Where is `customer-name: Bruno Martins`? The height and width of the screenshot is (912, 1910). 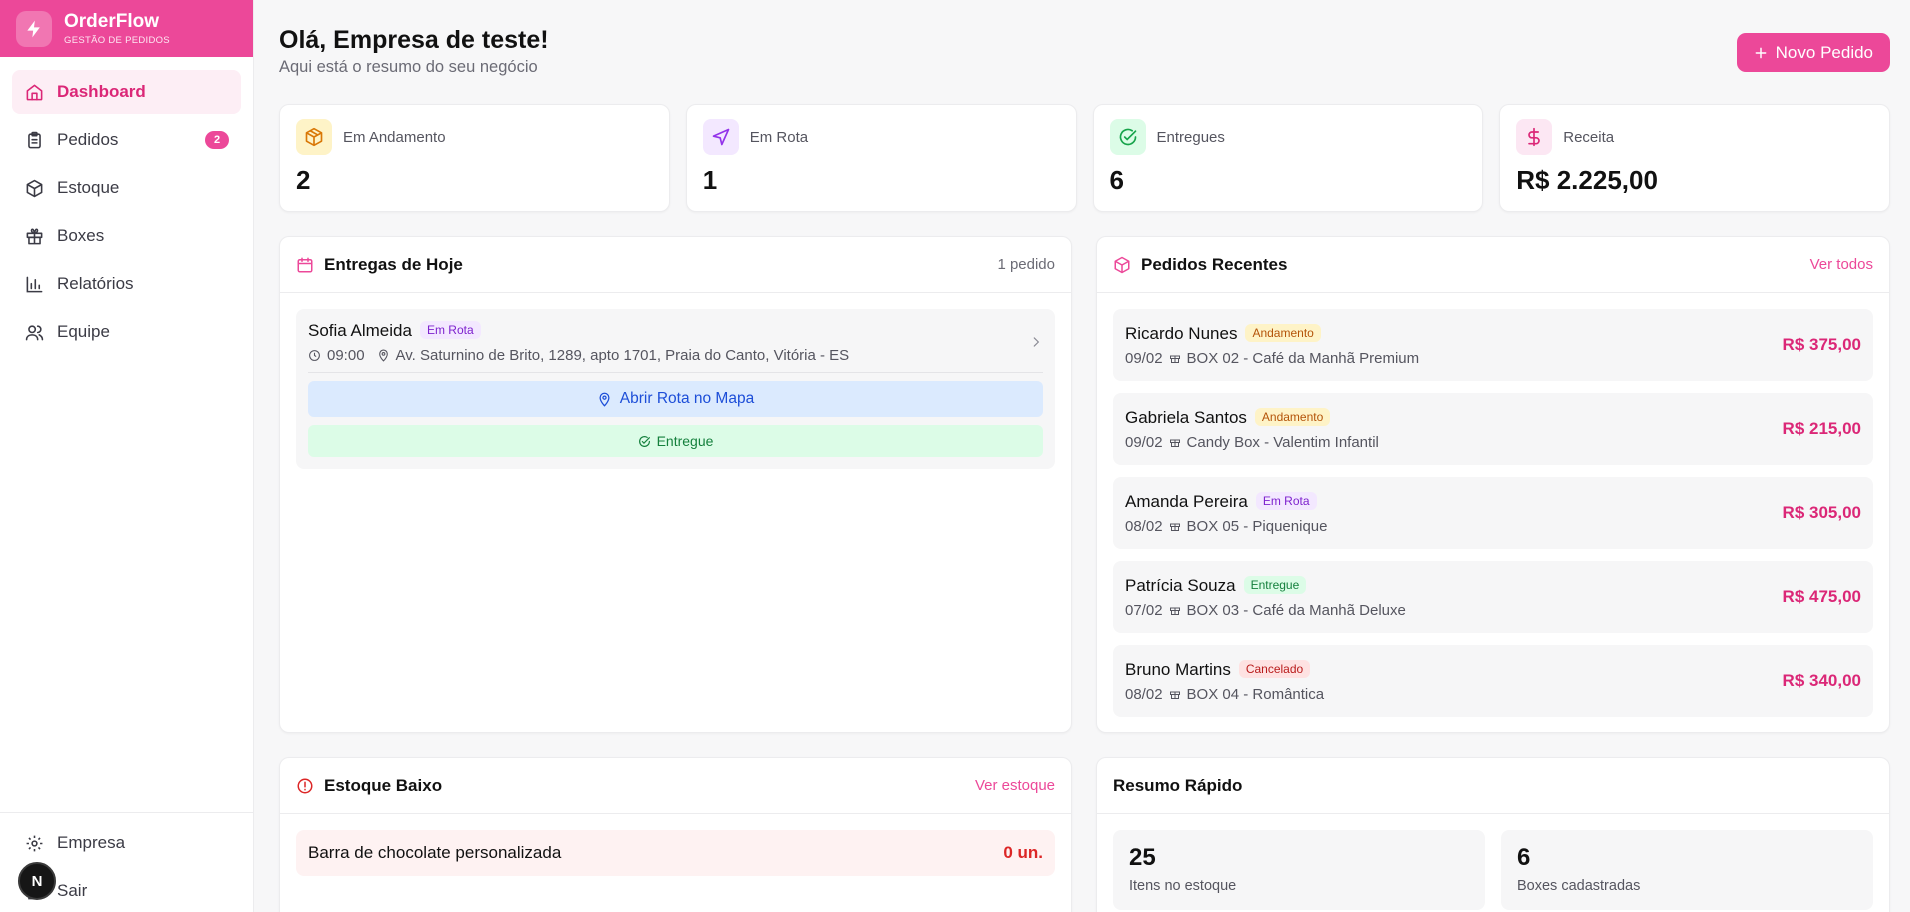
customer-name: Bruno Martins is located at coordinates (1178, 669).